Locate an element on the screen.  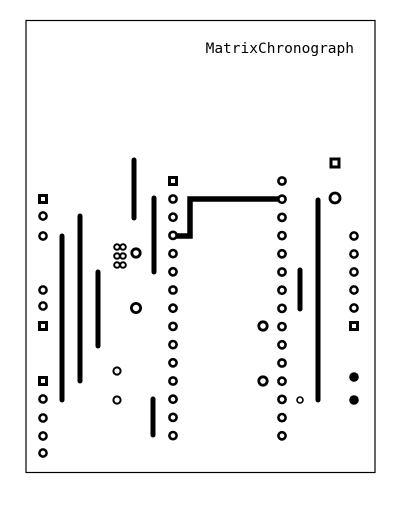
board-title: MatrixChronograph is located at coordinates (280, 49).